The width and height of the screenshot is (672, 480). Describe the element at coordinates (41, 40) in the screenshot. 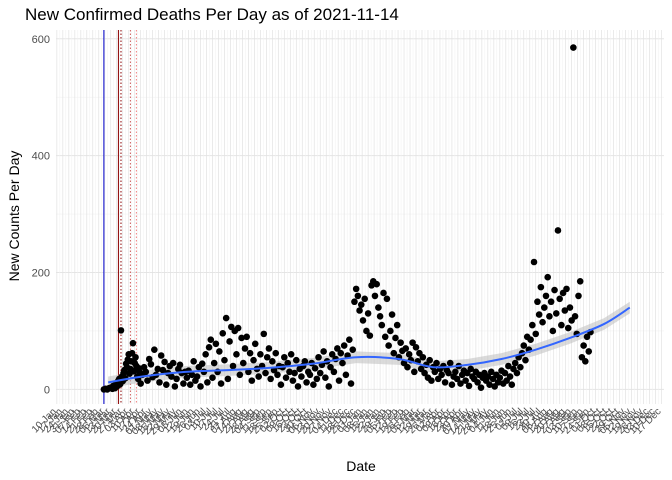

I see `y-tick-label: 600` at that location.